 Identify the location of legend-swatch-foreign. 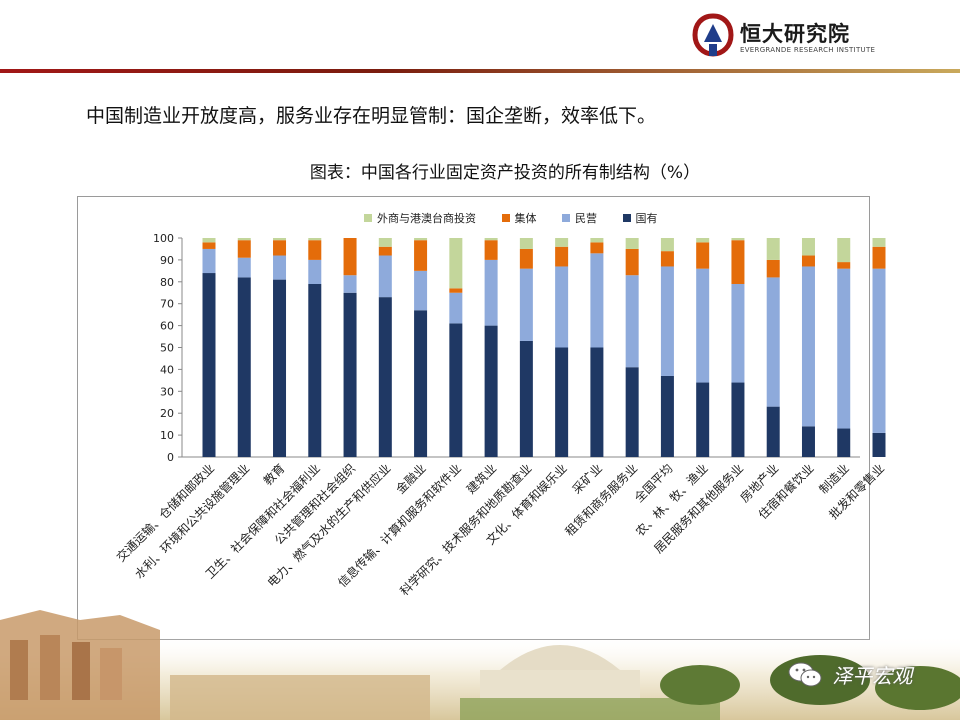
(368, 218).